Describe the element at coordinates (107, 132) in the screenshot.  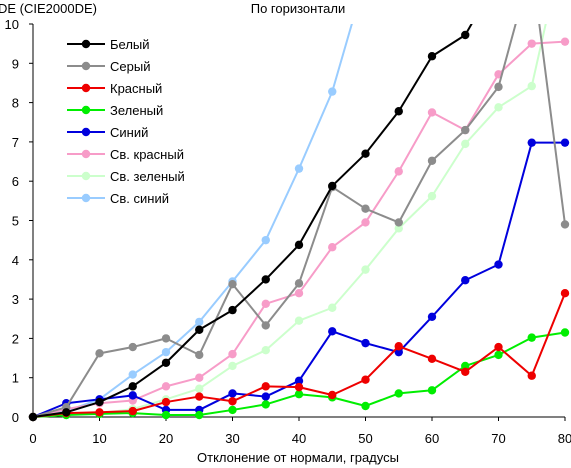
I see `legend-item: Синий` at that location.